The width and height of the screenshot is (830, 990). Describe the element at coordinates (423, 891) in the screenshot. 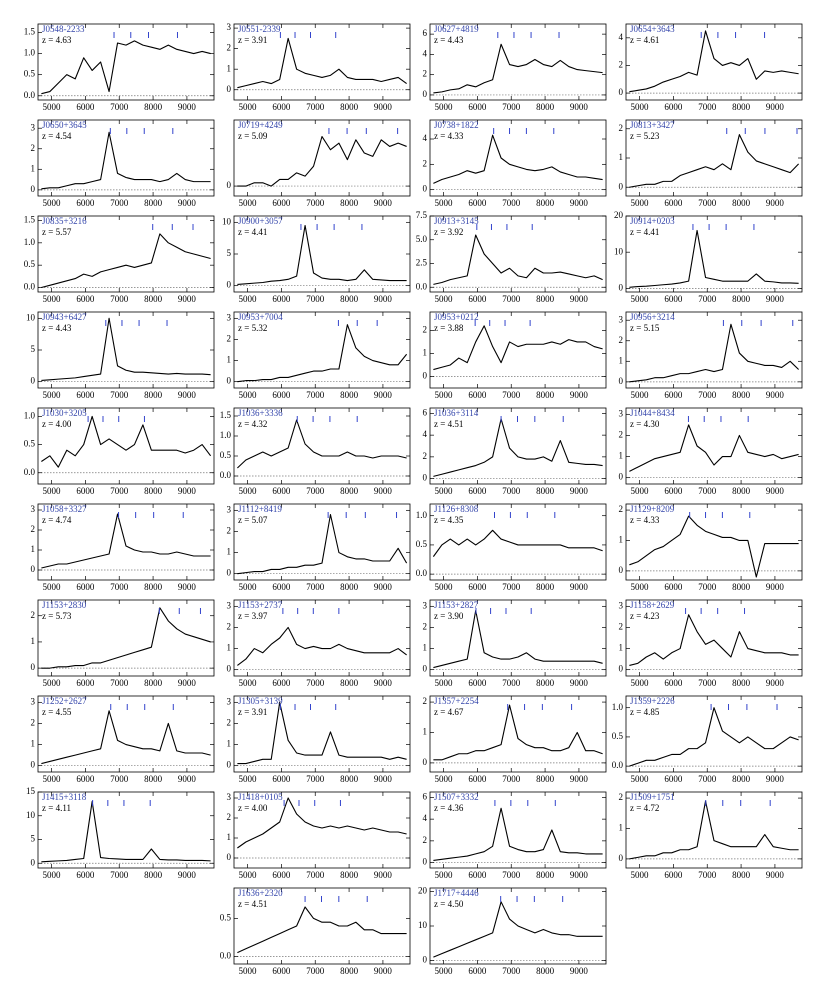

I see `y-tick-label: 20` at that location.